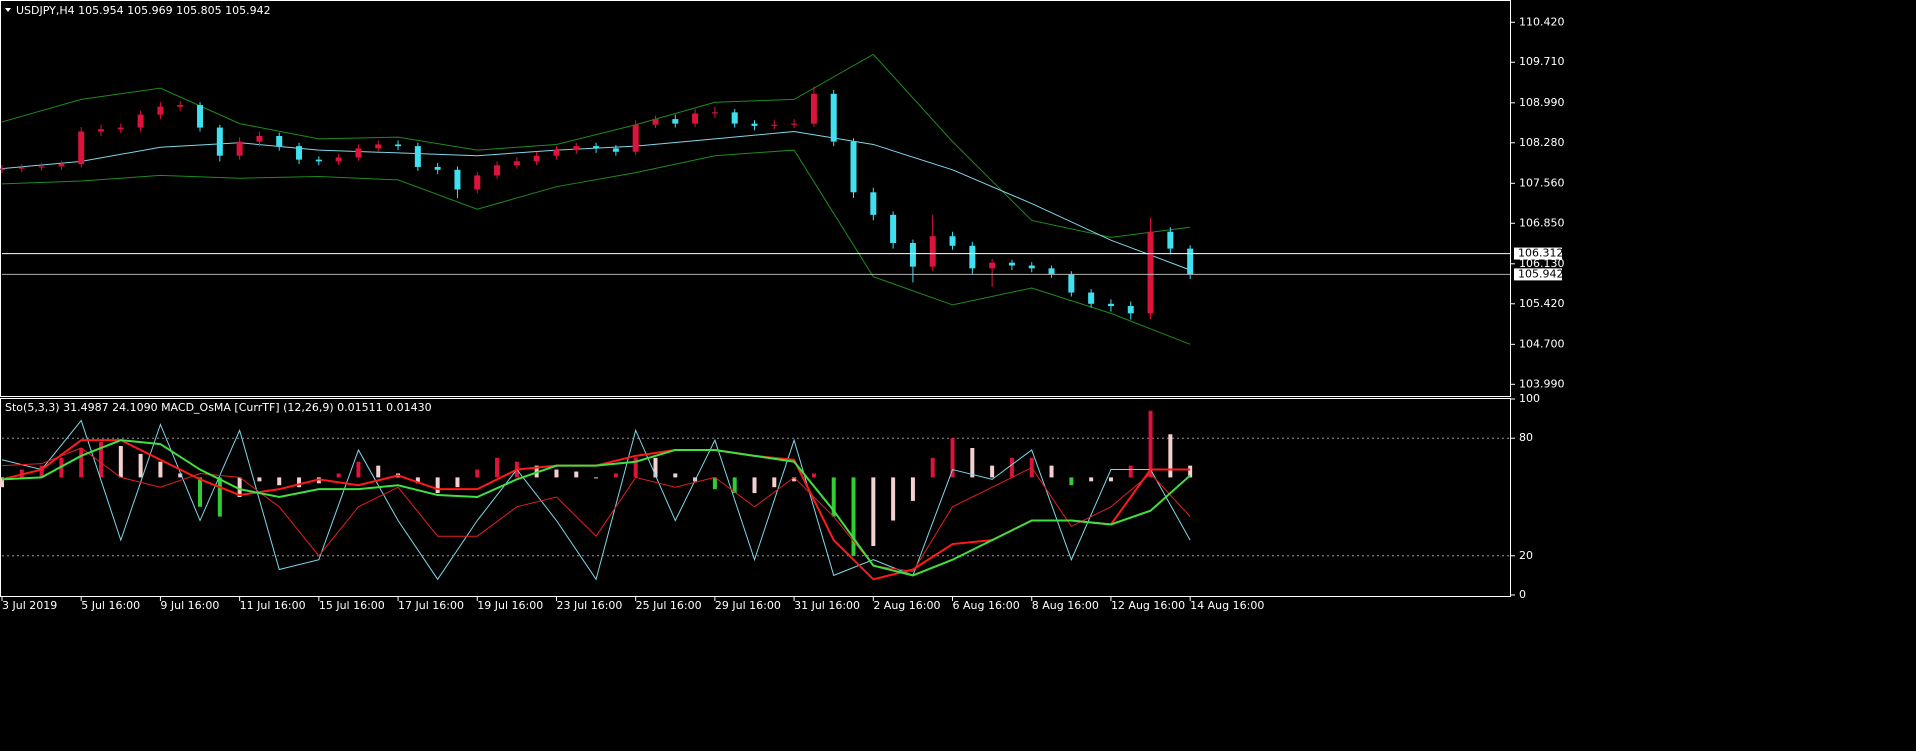 This screenshot has height=751, width=1916. Describe the element at coordinates (1542, 102) in the screenshot. I see `y-tick-label: 108.990` at that location.